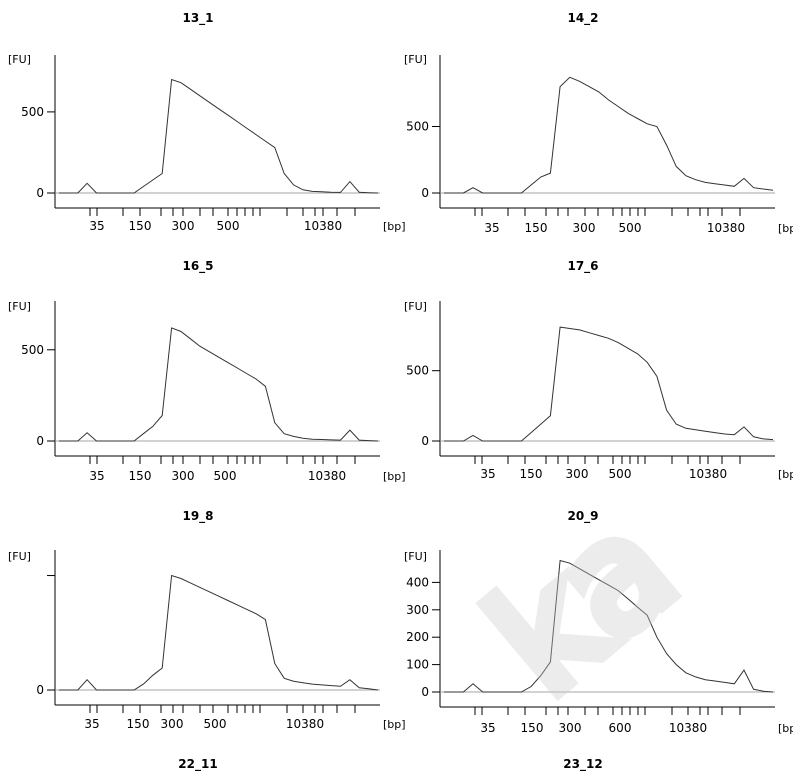 The height and width of the screenshot is (776, 793). I want to click on x-tick-label: 600, so click(620, 728).